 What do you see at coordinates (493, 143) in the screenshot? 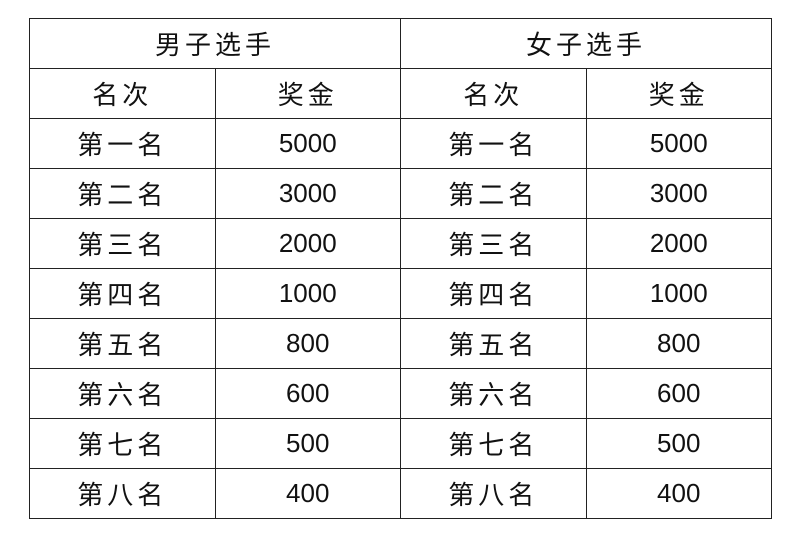
I see `women-rank-cell: 第一名` at bounding box center [493, 143].